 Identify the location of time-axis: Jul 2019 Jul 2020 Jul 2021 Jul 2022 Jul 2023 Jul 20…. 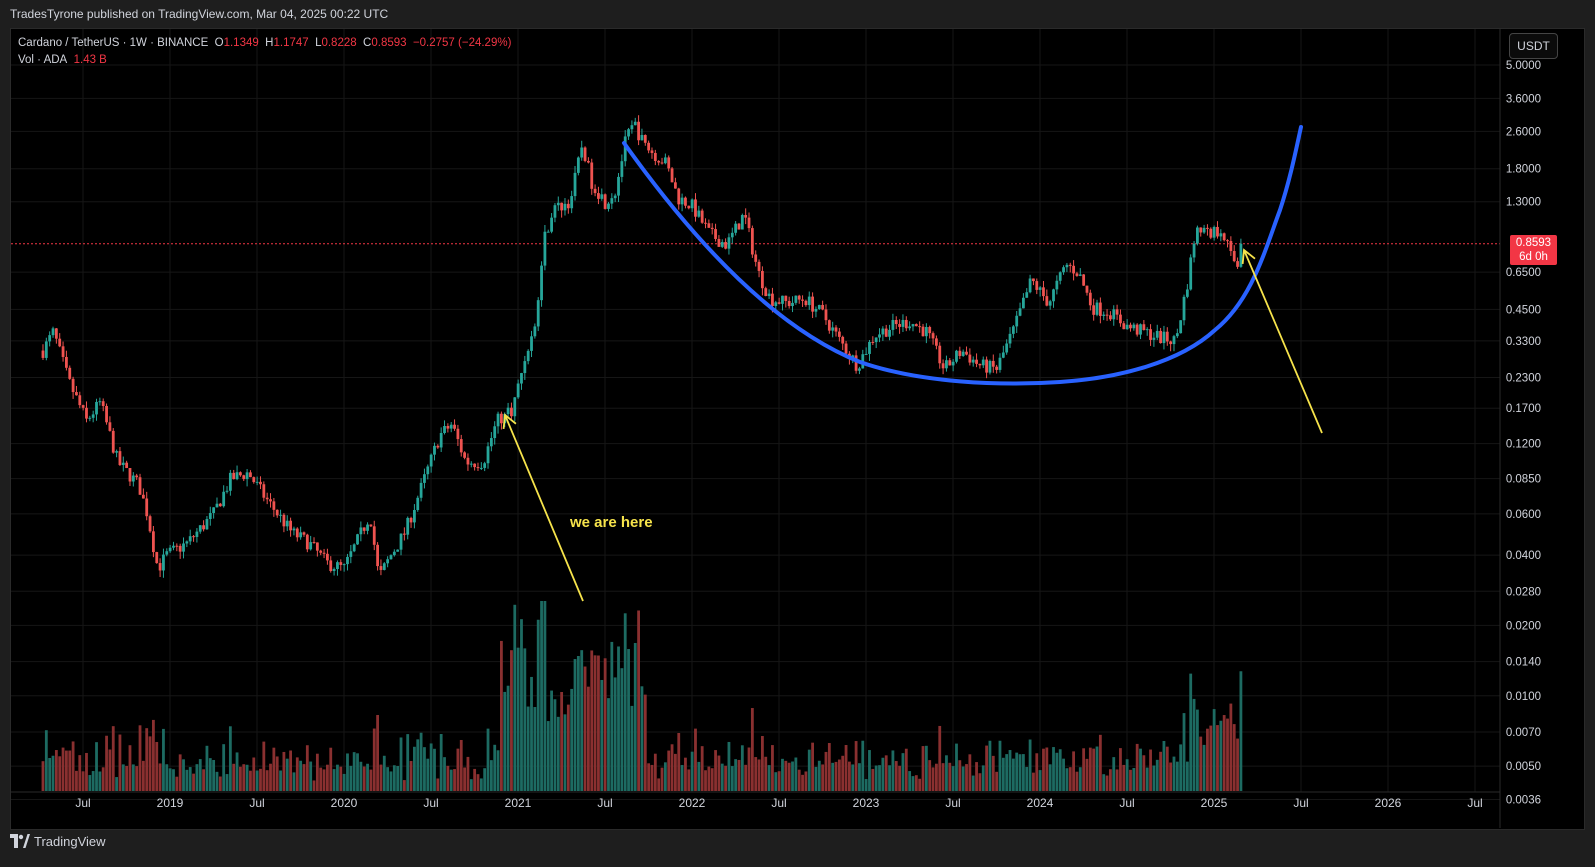
(778, 803).